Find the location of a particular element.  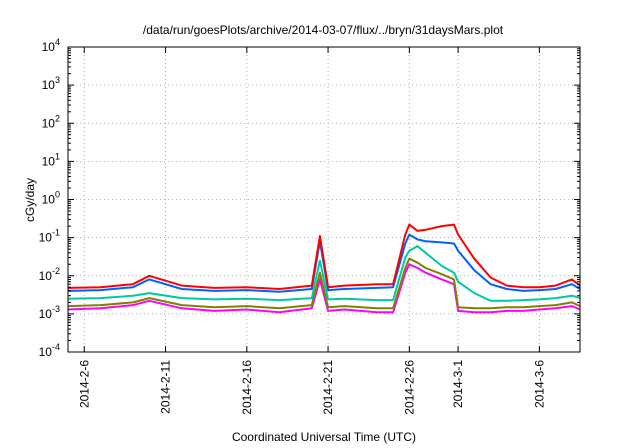

x-tick-label: 2014-2-21 is located at coordinates (328, 387).